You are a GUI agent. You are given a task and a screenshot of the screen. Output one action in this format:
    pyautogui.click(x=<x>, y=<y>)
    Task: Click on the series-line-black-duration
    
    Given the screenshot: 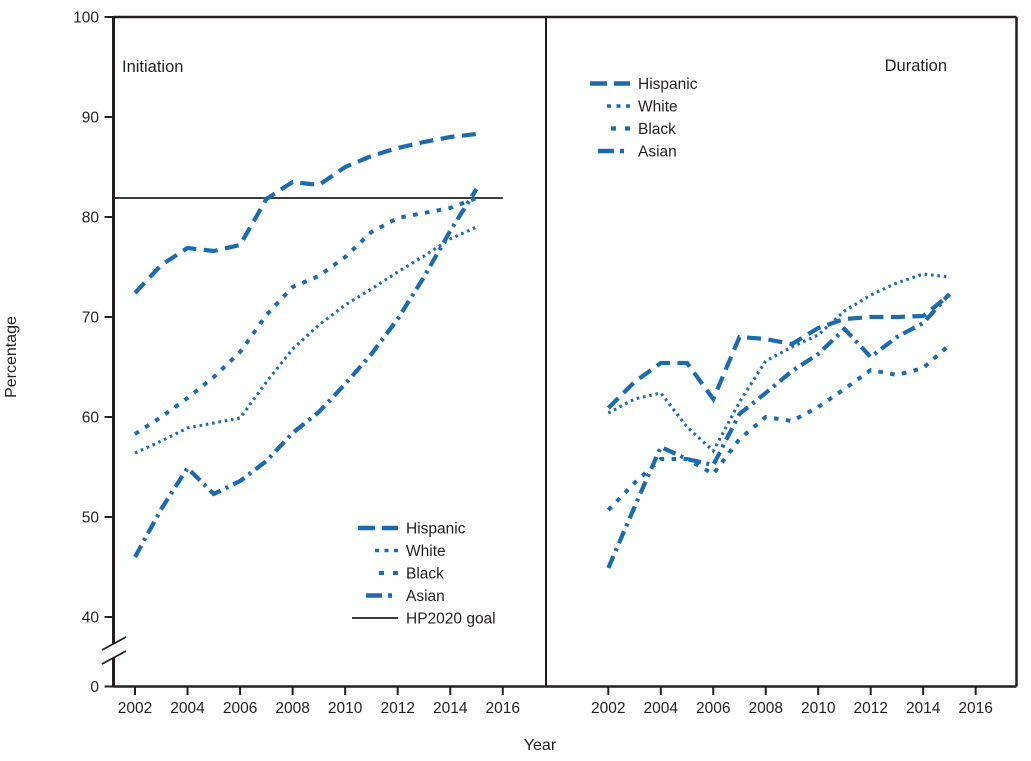 What is the action you would take?
    pyautogui.click(x=778, y=427)
    